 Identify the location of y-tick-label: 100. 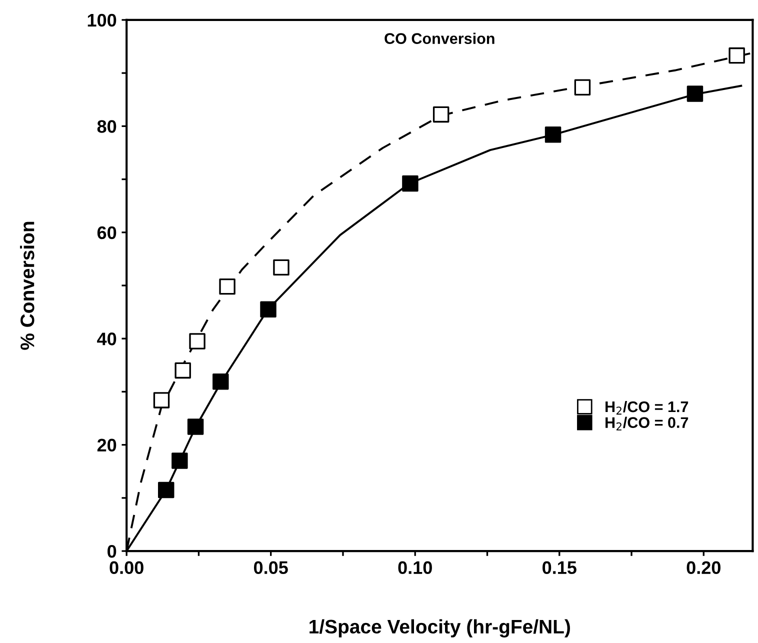
(102, 20).